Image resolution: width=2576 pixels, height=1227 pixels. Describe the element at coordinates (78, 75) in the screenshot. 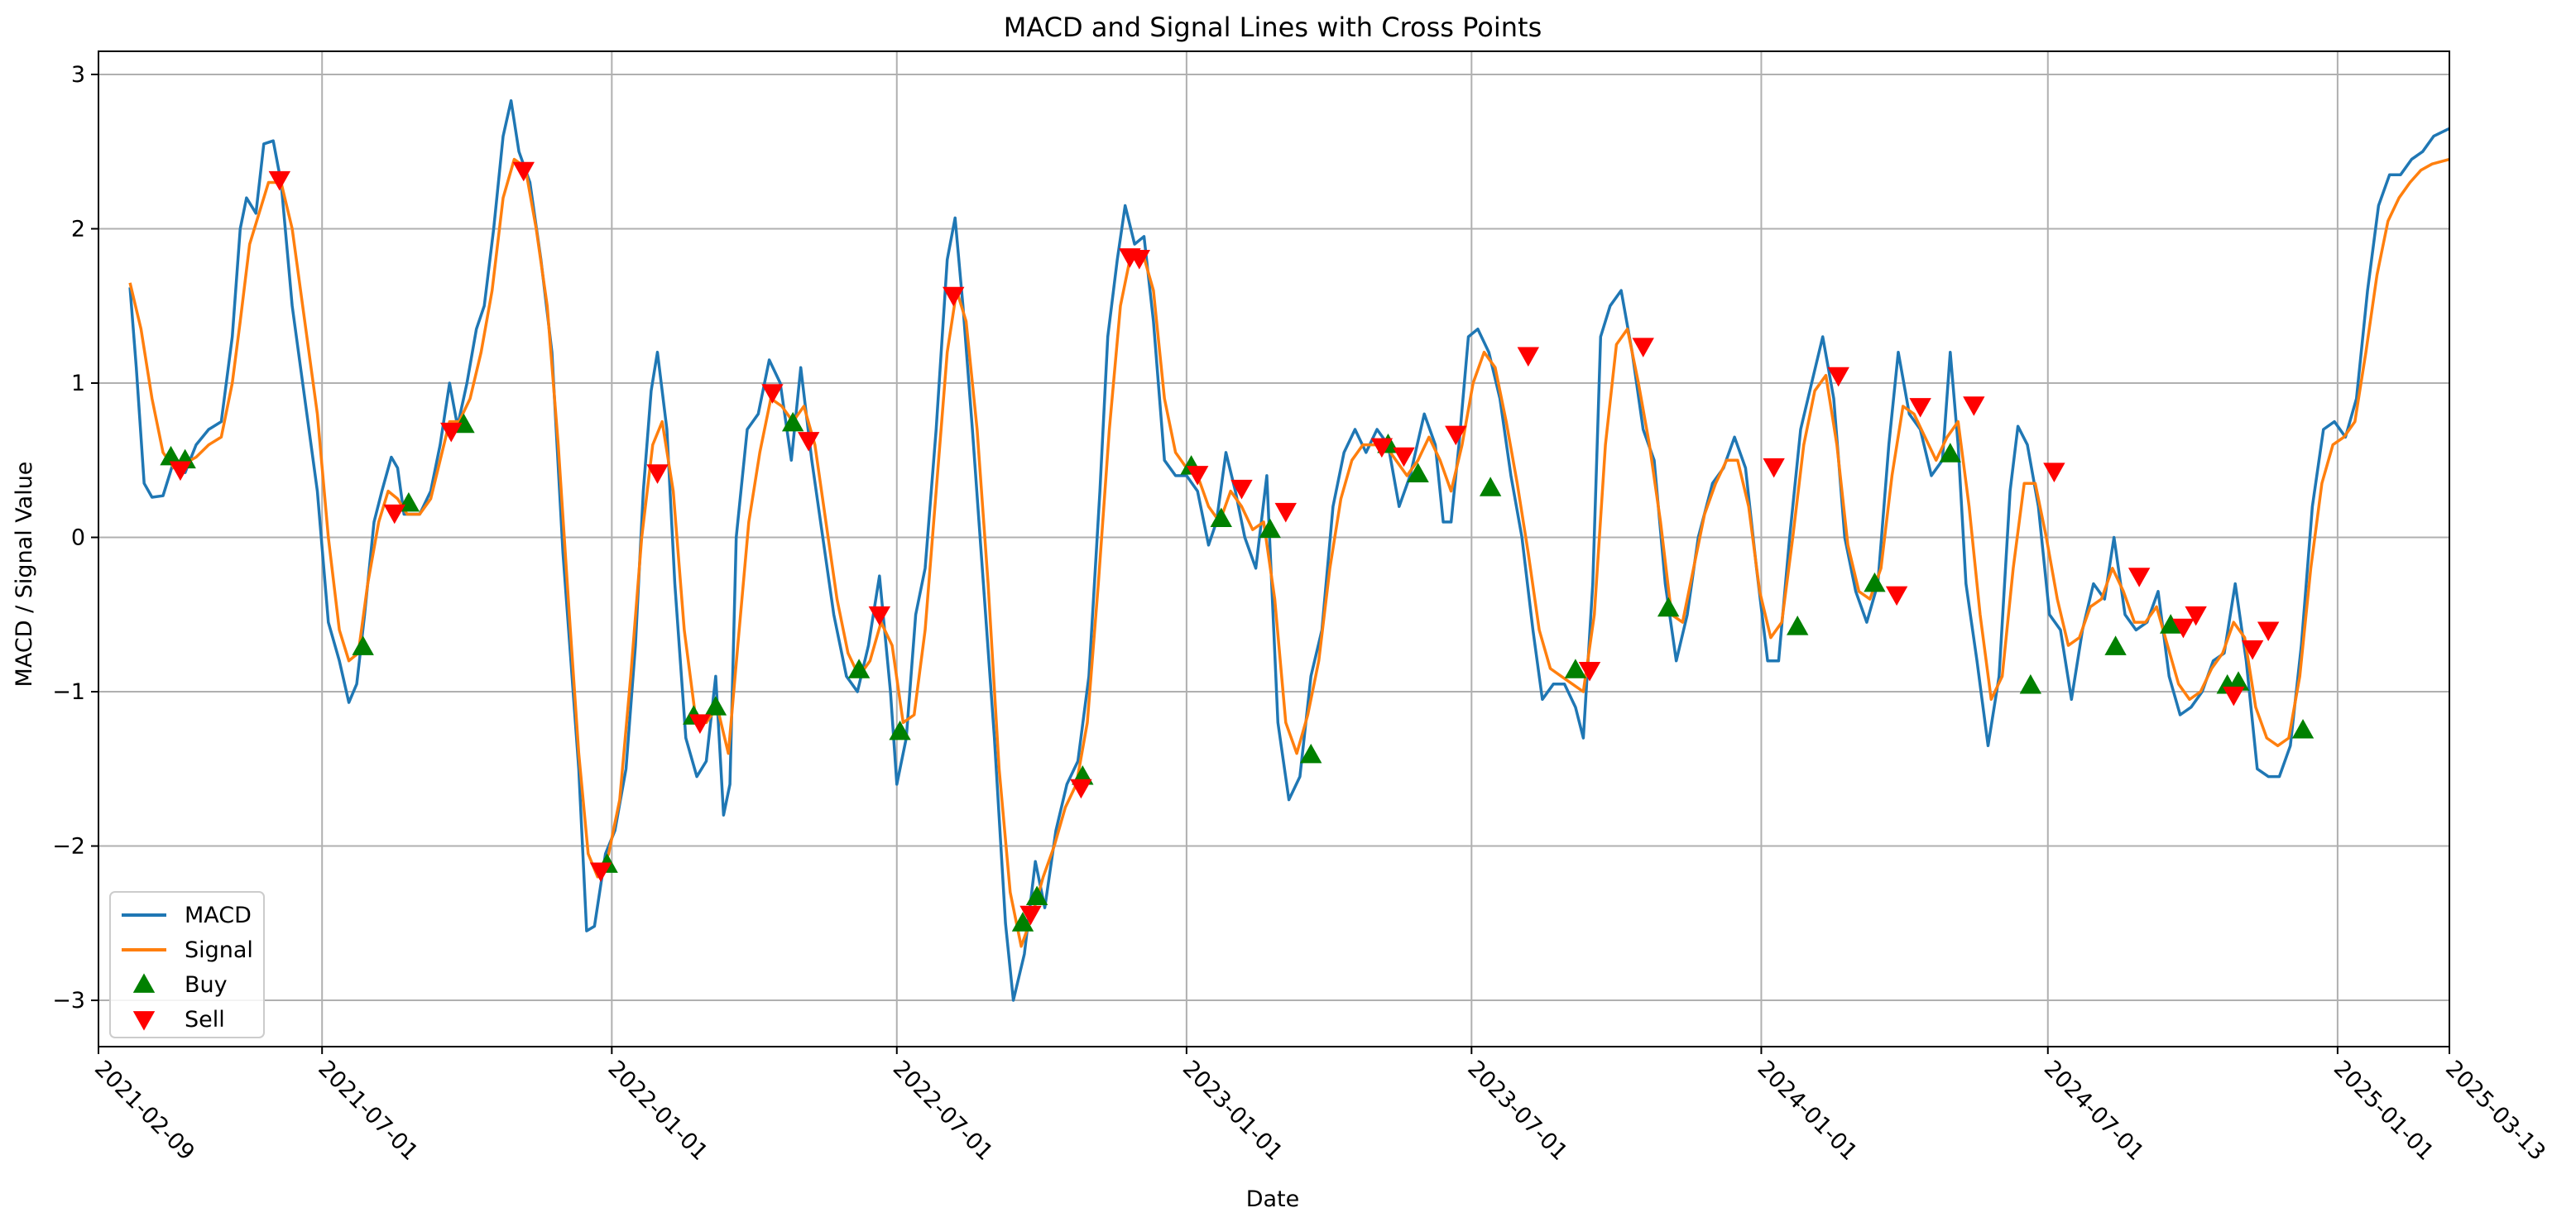

I see `y-tick-label: 3` at that location.